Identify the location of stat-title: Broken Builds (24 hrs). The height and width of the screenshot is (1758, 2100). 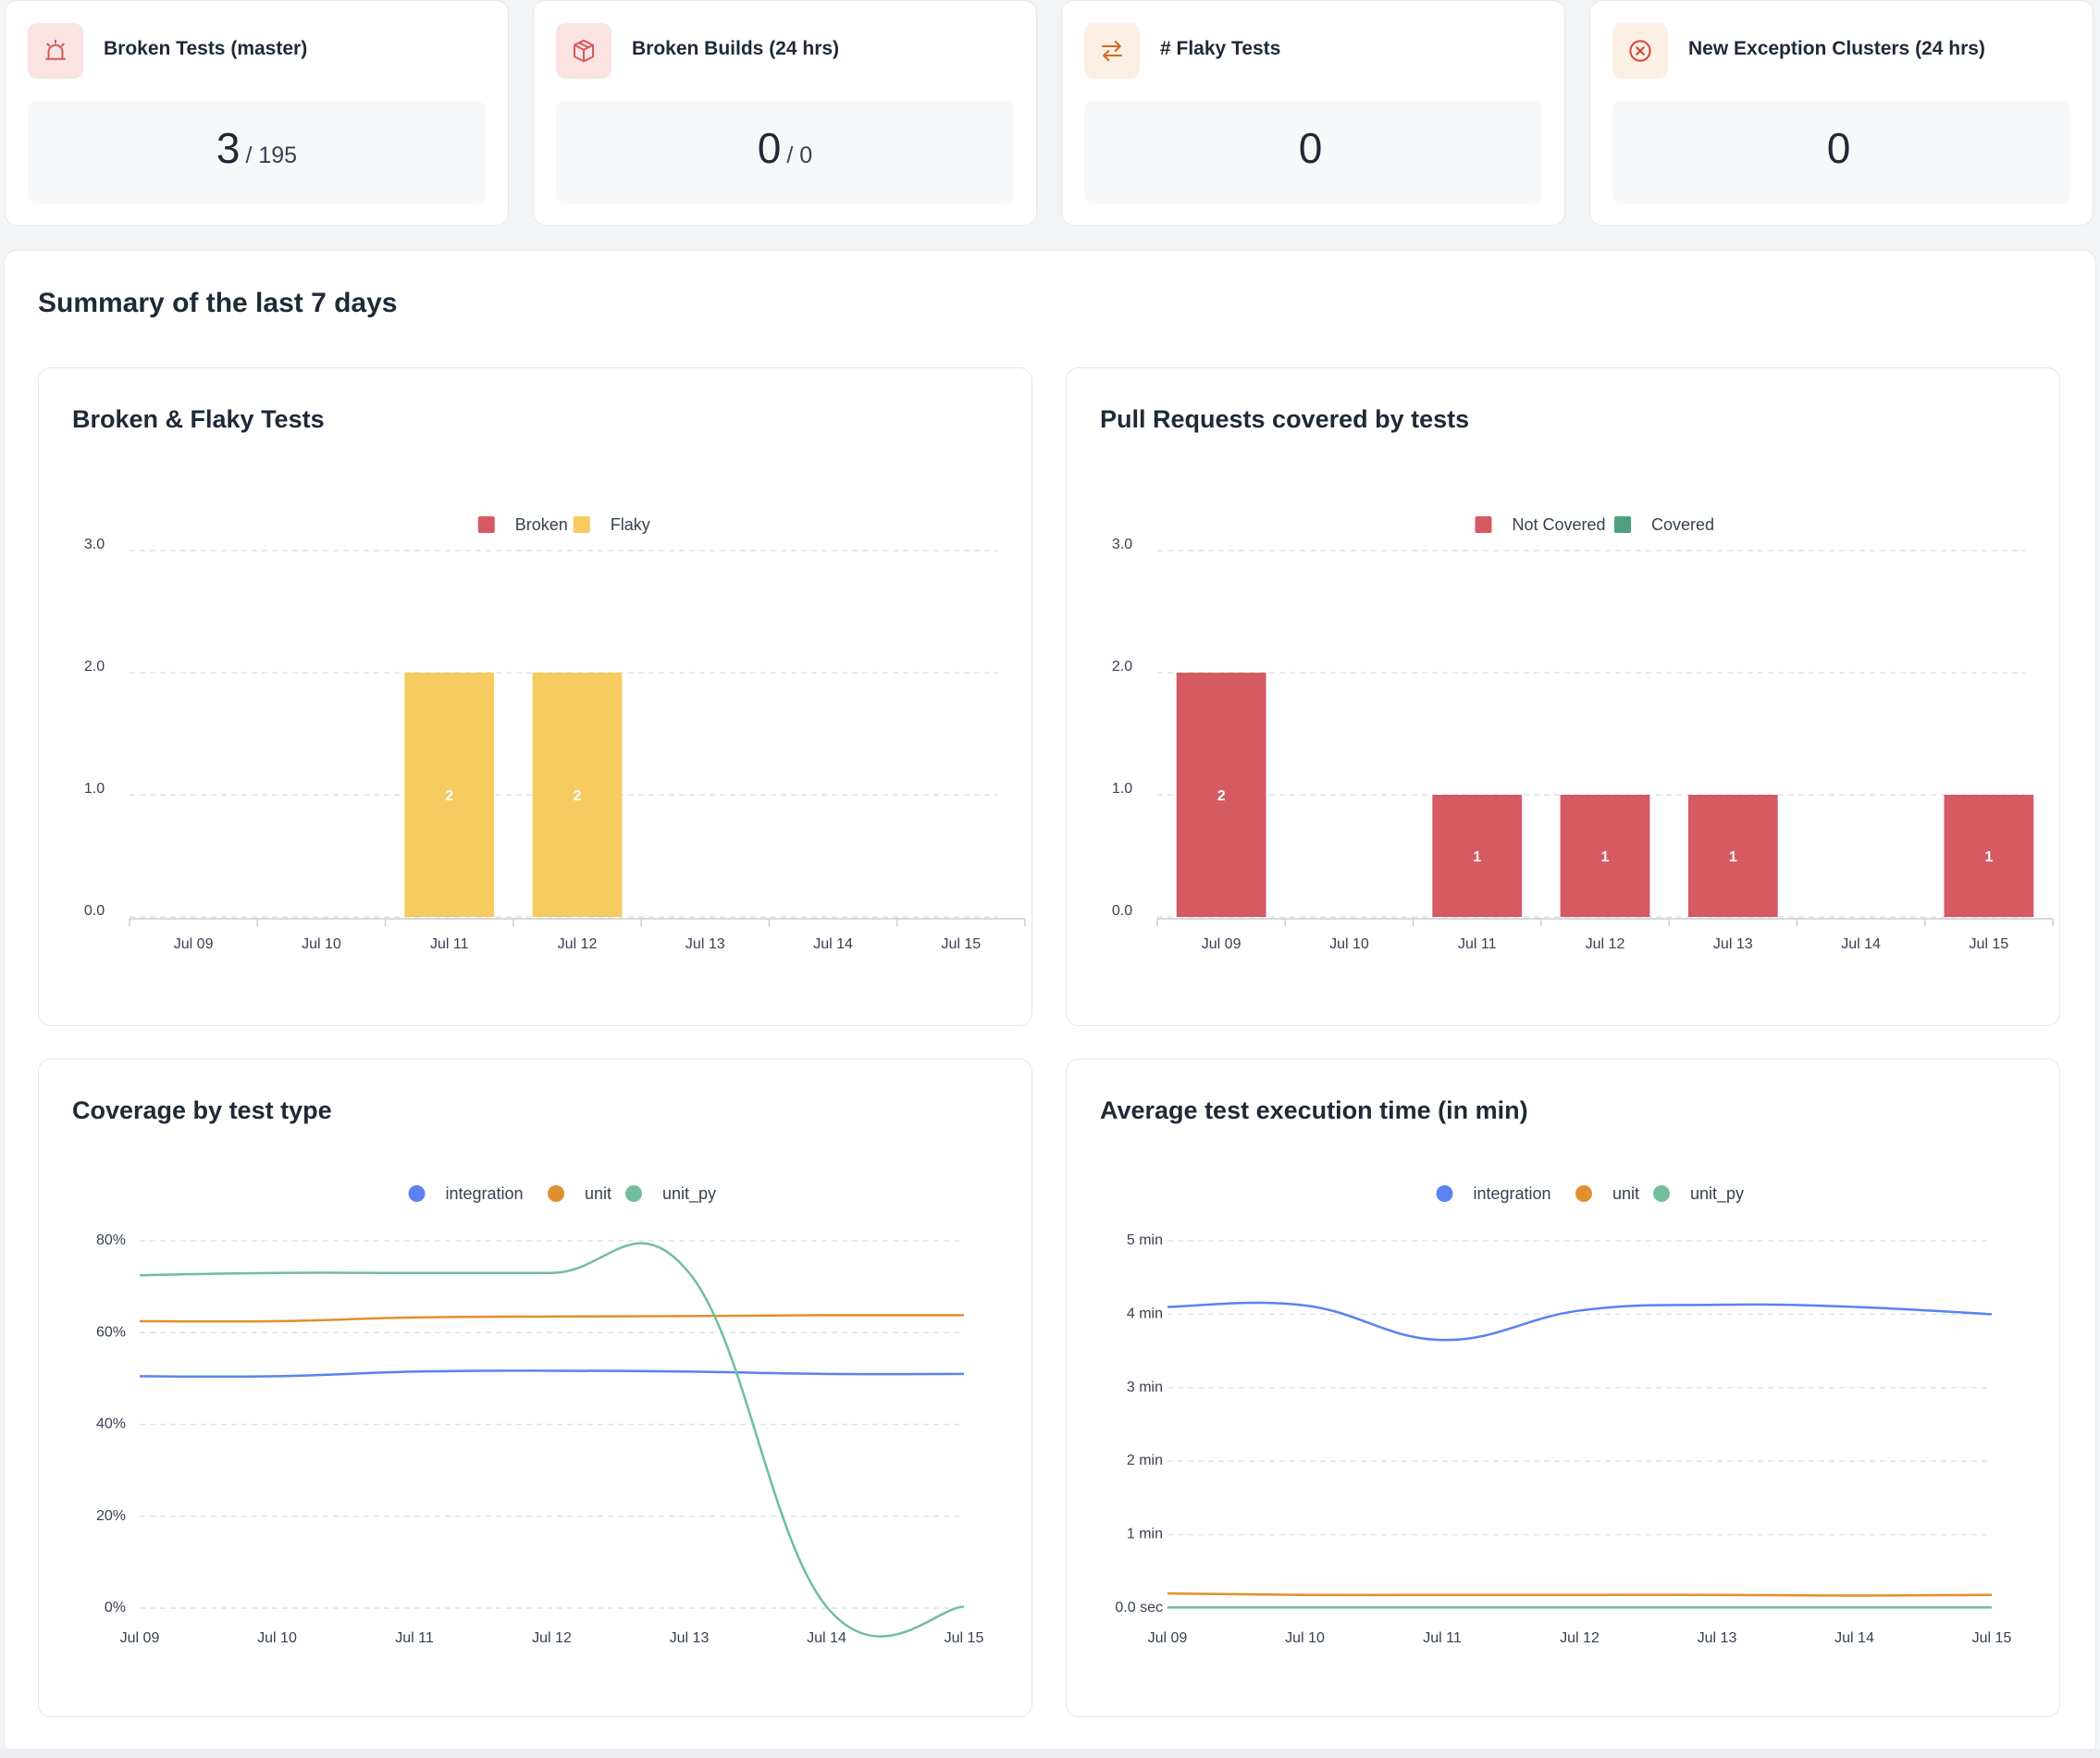
(736, 48).